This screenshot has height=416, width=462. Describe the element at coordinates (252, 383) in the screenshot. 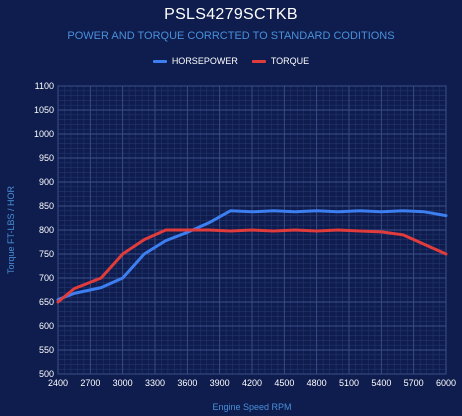

I see `x-tick-label: 4200` at that location.